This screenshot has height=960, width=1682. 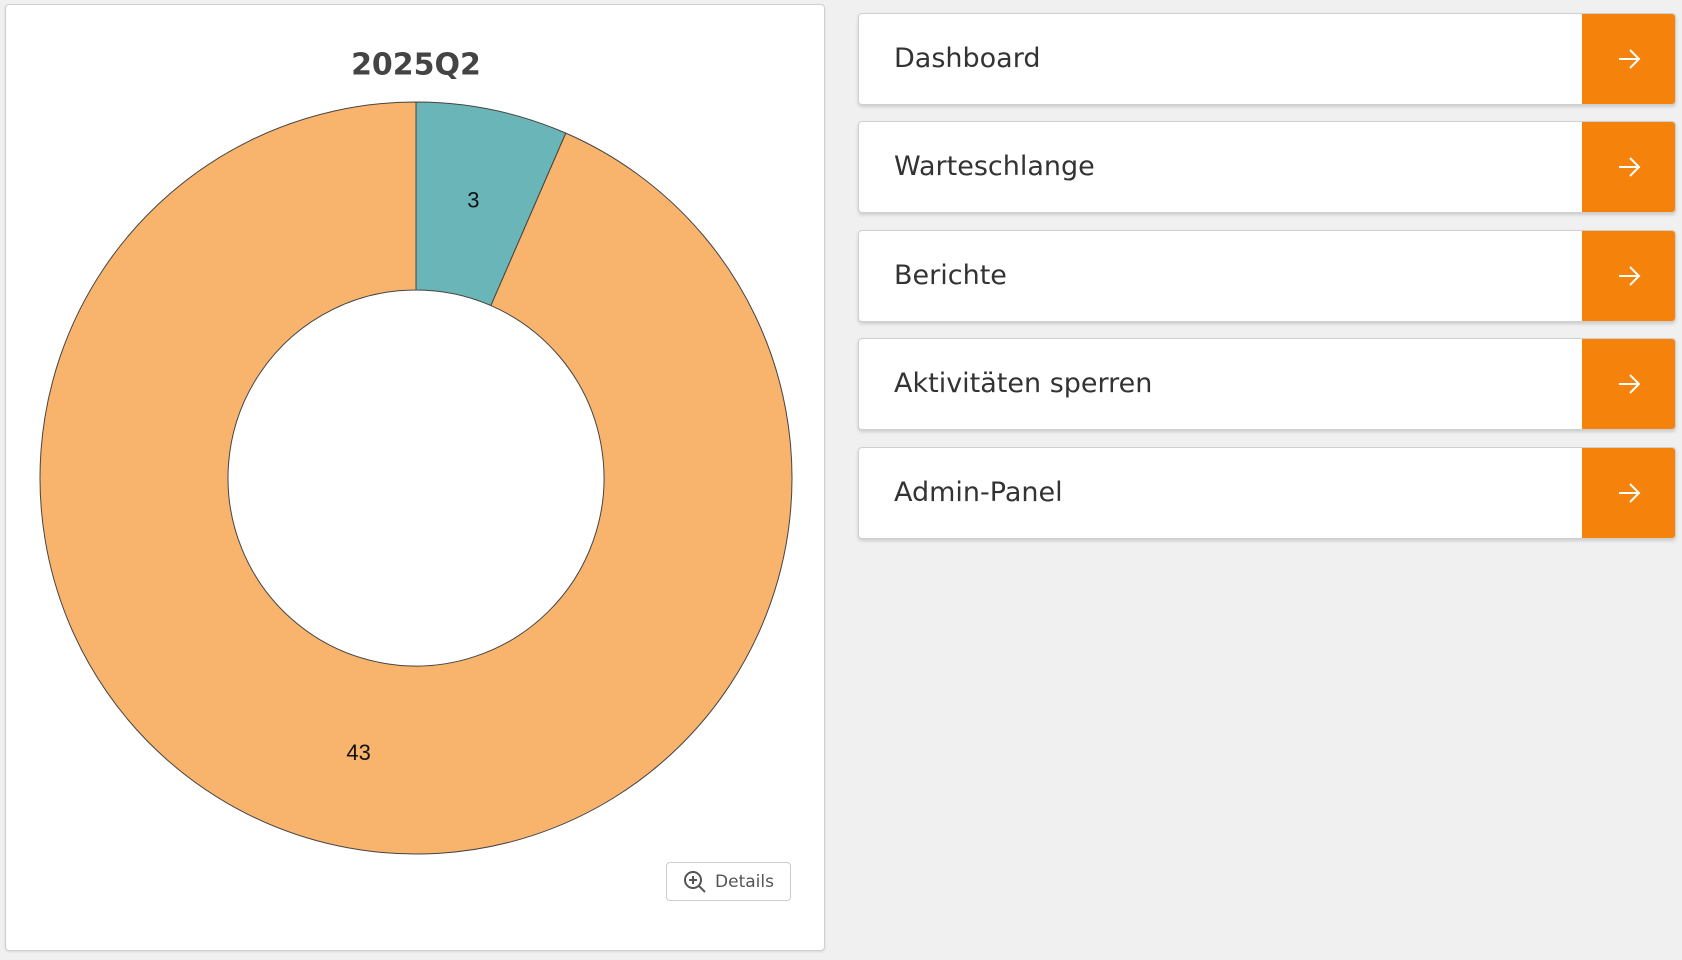 What do you see at coordinates (1267, 493) in the screenshot?
I see `menu-item: Admin-Panel` at bounding box center [1267, 493].